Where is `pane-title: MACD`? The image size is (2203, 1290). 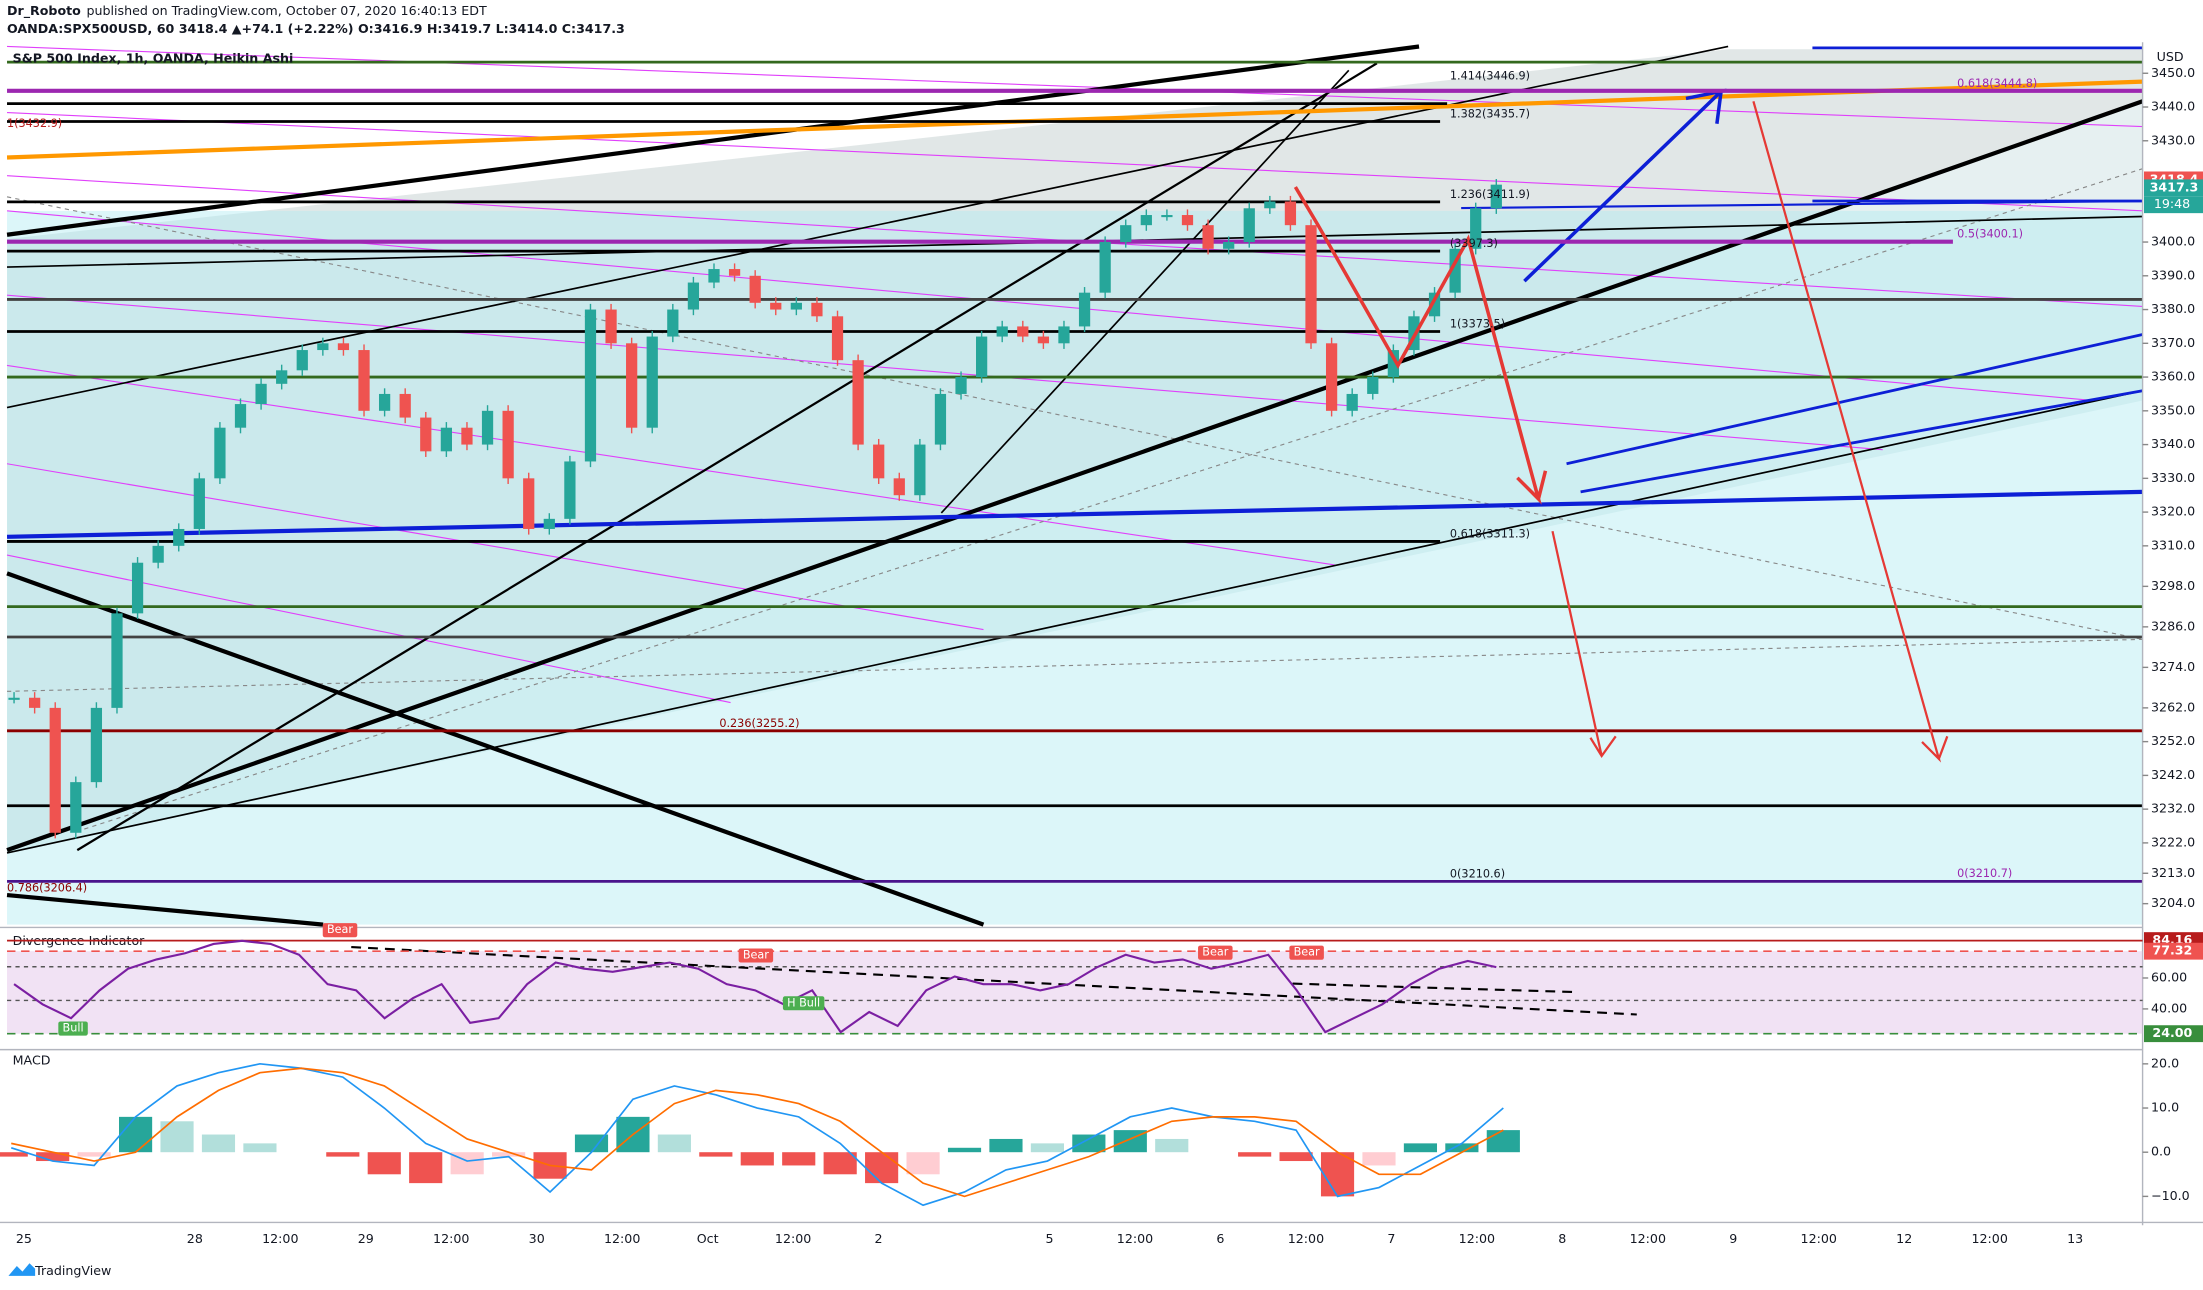
pane-title: MACD is located at coordinates (32, 1059).